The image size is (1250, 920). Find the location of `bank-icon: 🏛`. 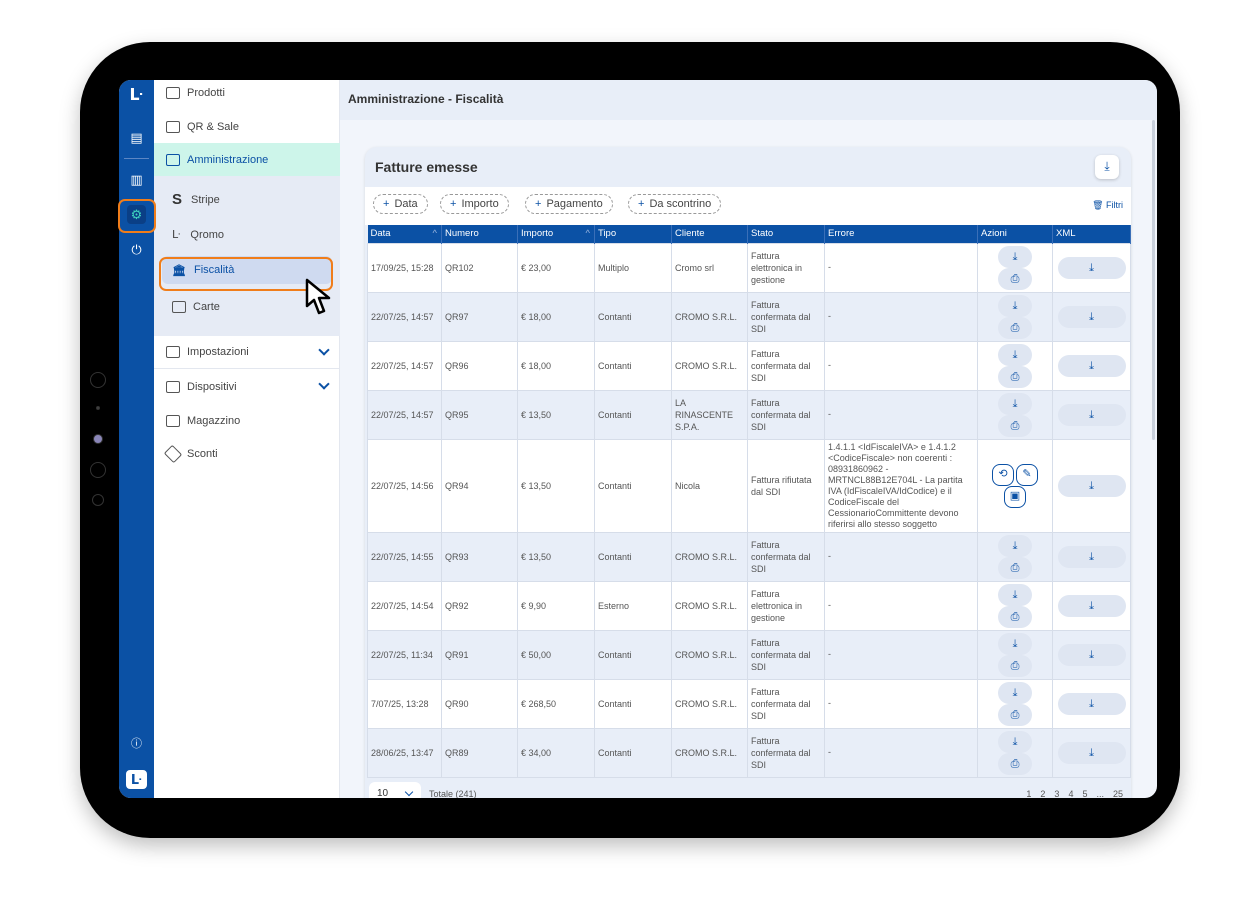

bank-icon: 🏛 is located at coordinates (179, 270).